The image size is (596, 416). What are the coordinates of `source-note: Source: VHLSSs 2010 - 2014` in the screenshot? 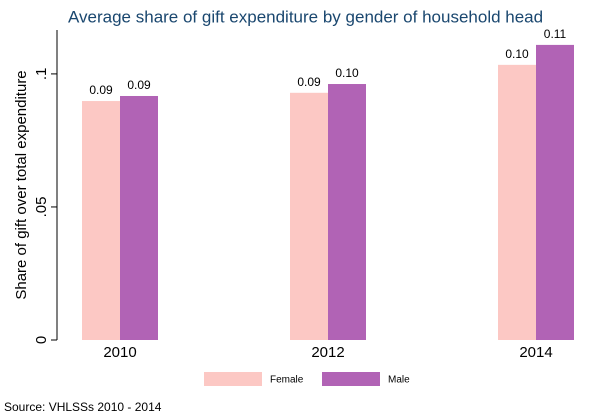 It's located at (83, 407).